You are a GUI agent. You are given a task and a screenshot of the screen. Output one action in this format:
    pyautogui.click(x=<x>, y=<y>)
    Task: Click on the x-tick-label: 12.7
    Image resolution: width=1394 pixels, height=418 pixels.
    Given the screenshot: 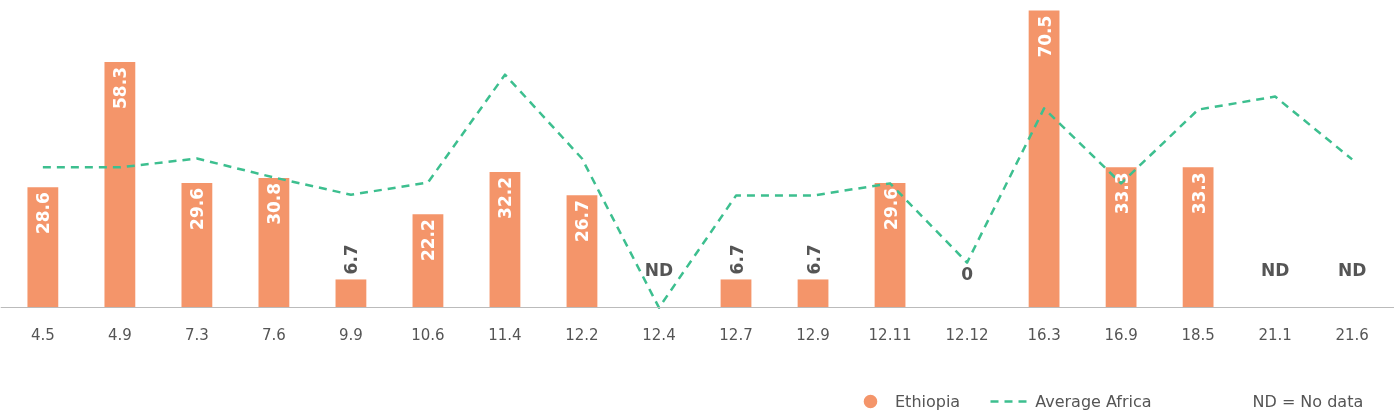 What is the action you would take?
    pyautogui.click(x=736, y=334)
    